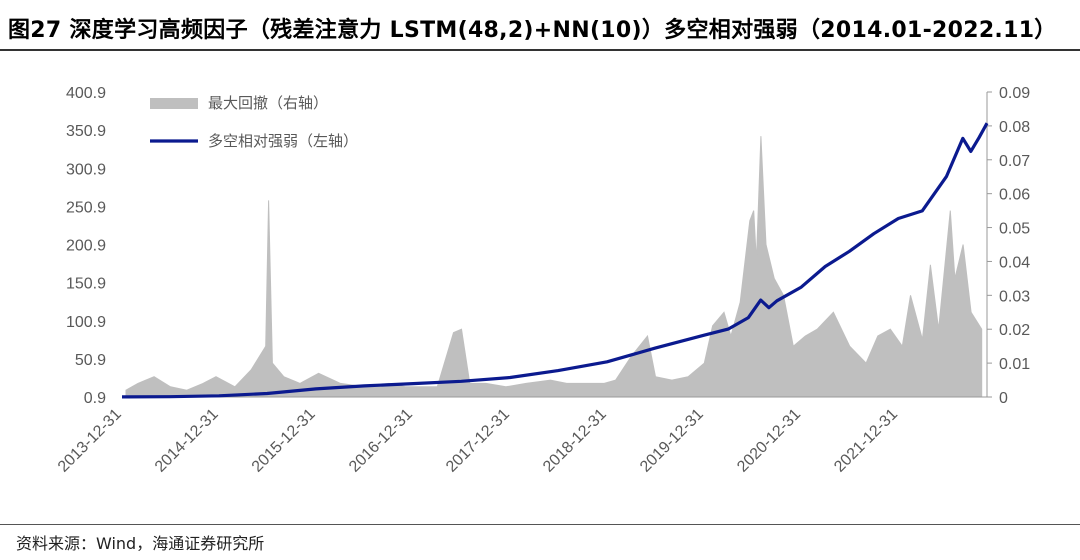  I want to click on left-axis-tick-label: 100.9, so click(86, 322).